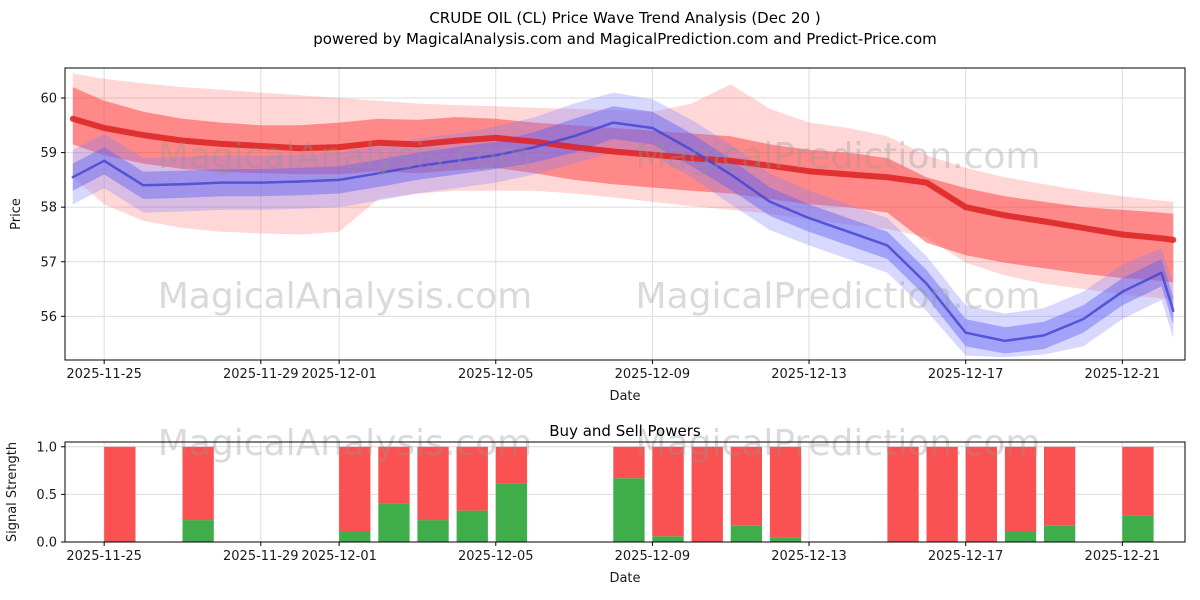 The image size is (1200, 600). I want to click on y-axis-label: Signal Strength, so click(12, 492).